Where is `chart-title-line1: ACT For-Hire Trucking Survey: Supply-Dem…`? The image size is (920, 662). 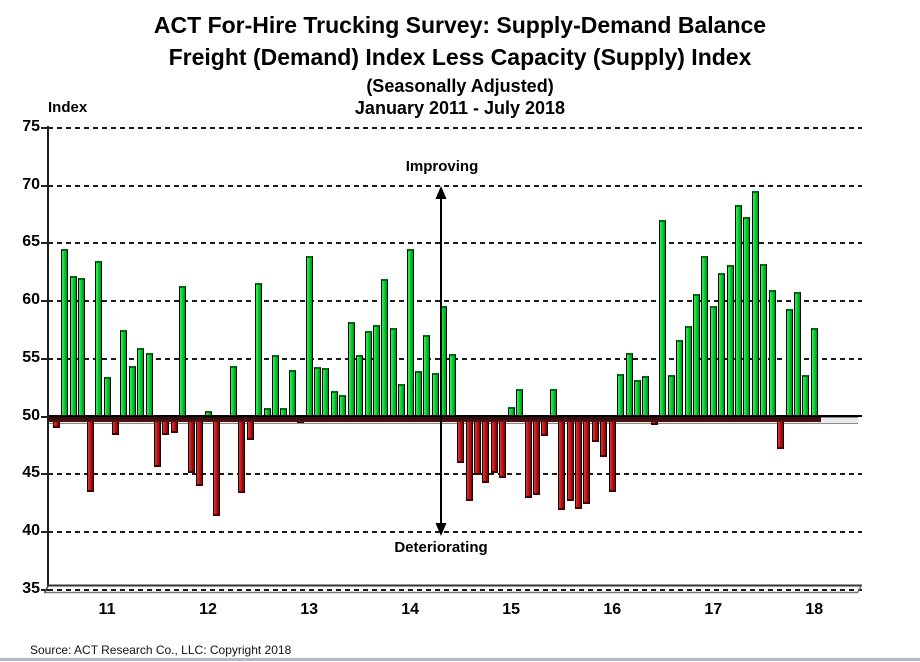 chart-title-line1: ACT For-Hire Trucking Survey: Supply-Dem… is located at coordinates (460, 25).